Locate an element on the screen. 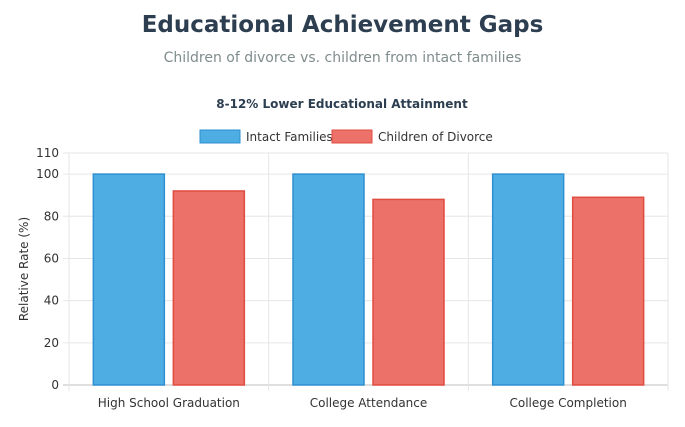  y-tick-label: 110 is located at coordinates (47, 153).